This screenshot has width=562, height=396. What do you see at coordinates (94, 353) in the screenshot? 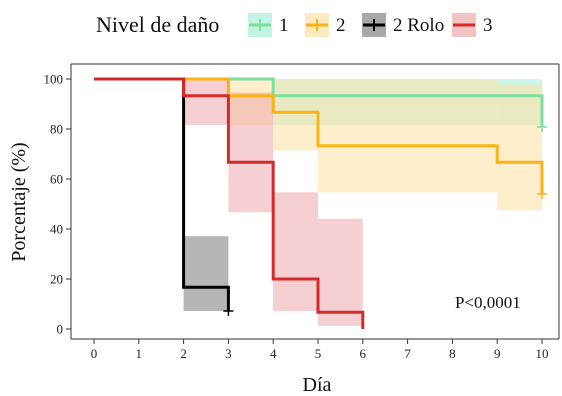
I see `x-tick-label: 0` at bounding box center [94, 353].